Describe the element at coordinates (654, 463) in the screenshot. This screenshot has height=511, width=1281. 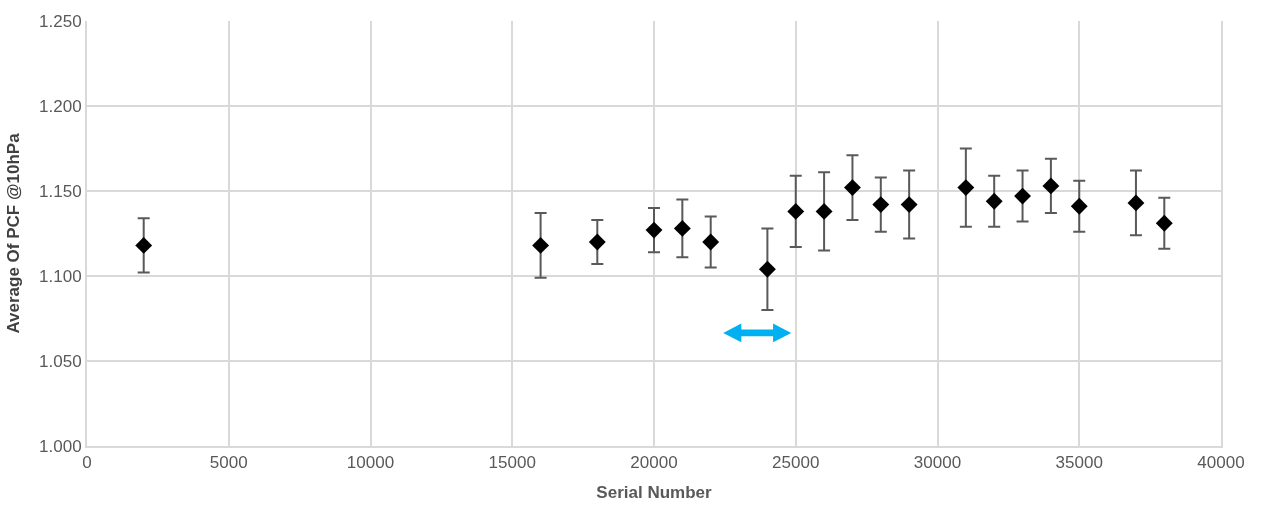
I see `x-tick-label: 20000` at that location.